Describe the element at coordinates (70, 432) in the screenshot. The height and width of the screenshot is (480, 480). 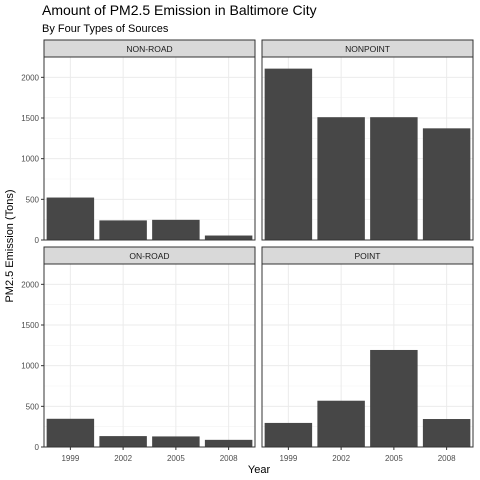
I see `bar-on-road-1999` at that location.